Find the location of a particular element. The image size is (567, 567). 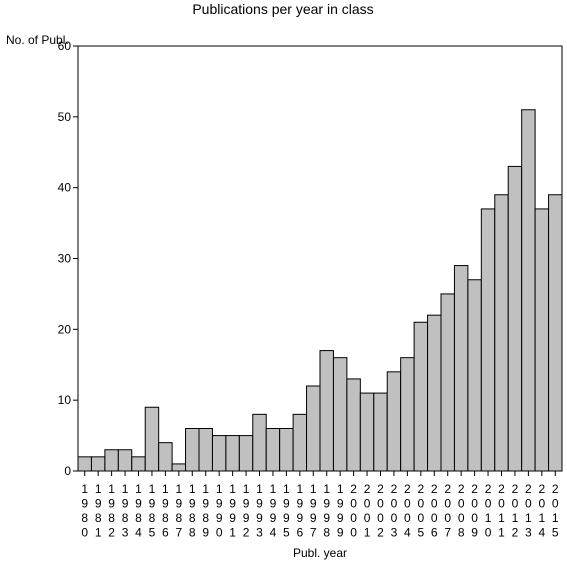

y-tick-label: 60 is located at coordinates (65, 46).